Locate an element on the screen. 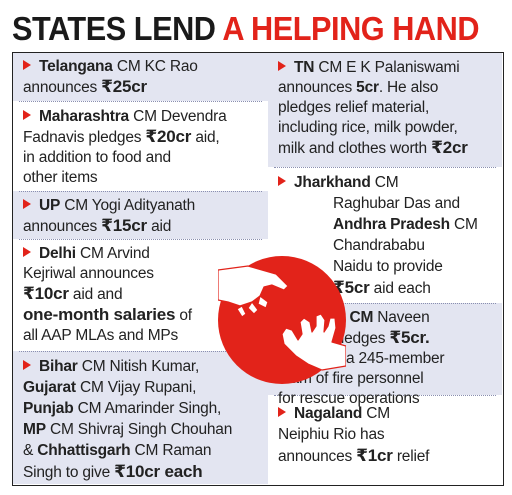 The image size is (512, 495). headline: STATES LEND A HELPING HAND is located at coordinates (245, 29).